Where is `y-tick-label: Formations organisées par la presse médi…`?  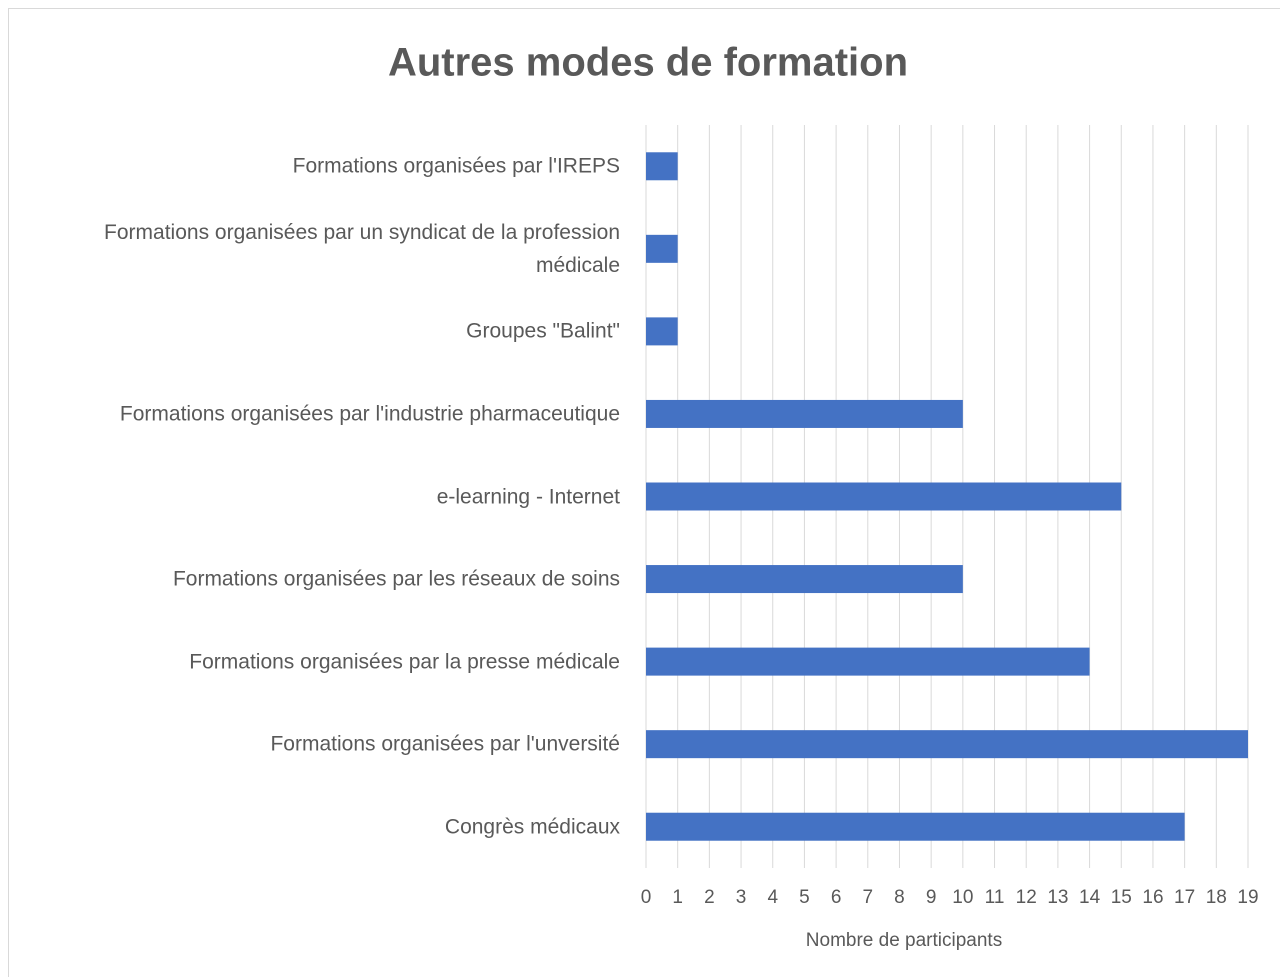 y-tick-label: Formations organisées par la presse médi… is located at coordinates (404, 662).